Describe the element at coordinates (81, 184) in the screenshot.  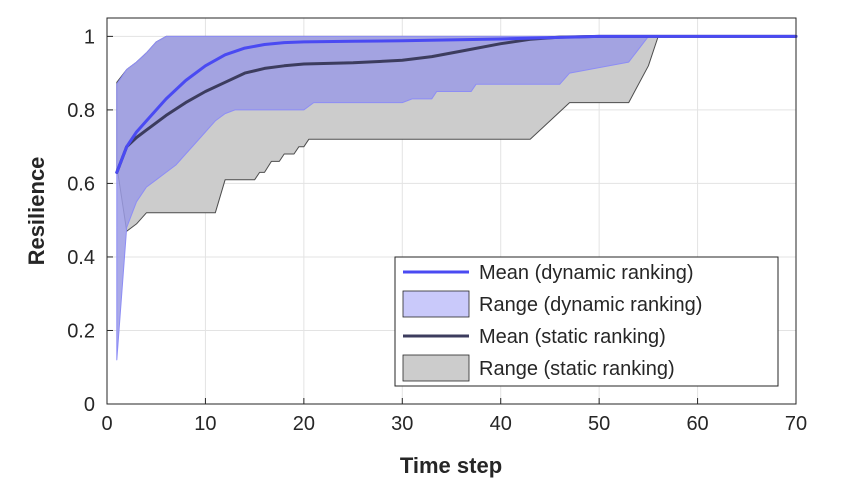
I see `y-tick-label: 0.6` at that location.